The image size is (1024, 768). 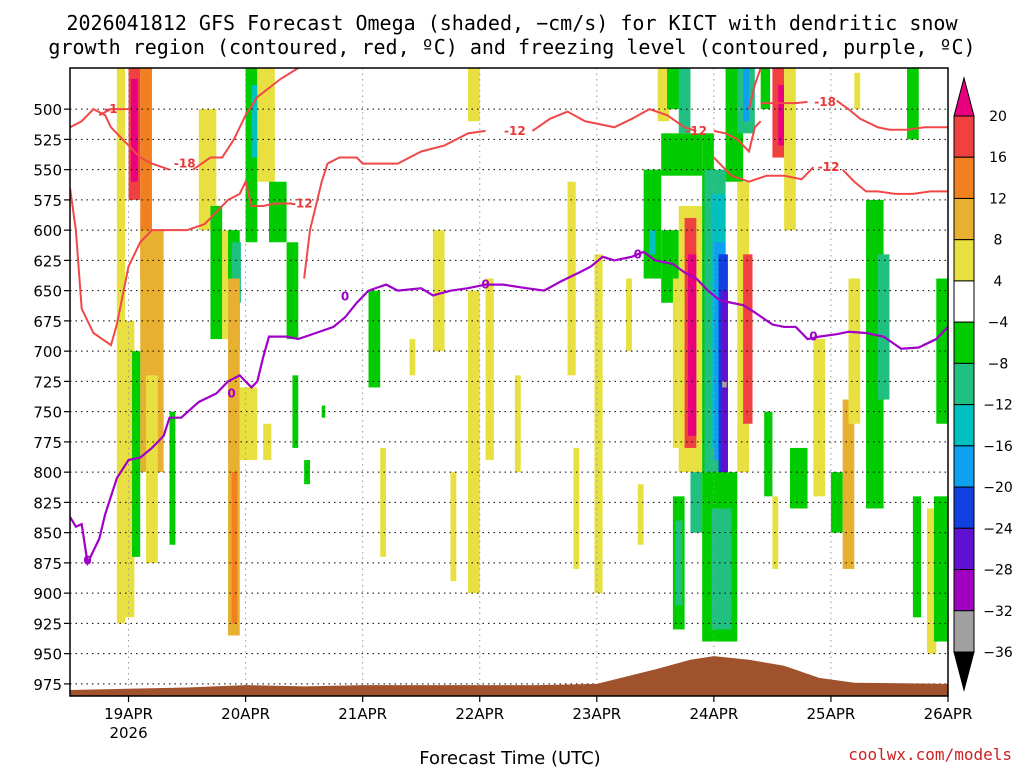 I want to click on colorbar-tick-label: 20, so click(x=998, y=117).